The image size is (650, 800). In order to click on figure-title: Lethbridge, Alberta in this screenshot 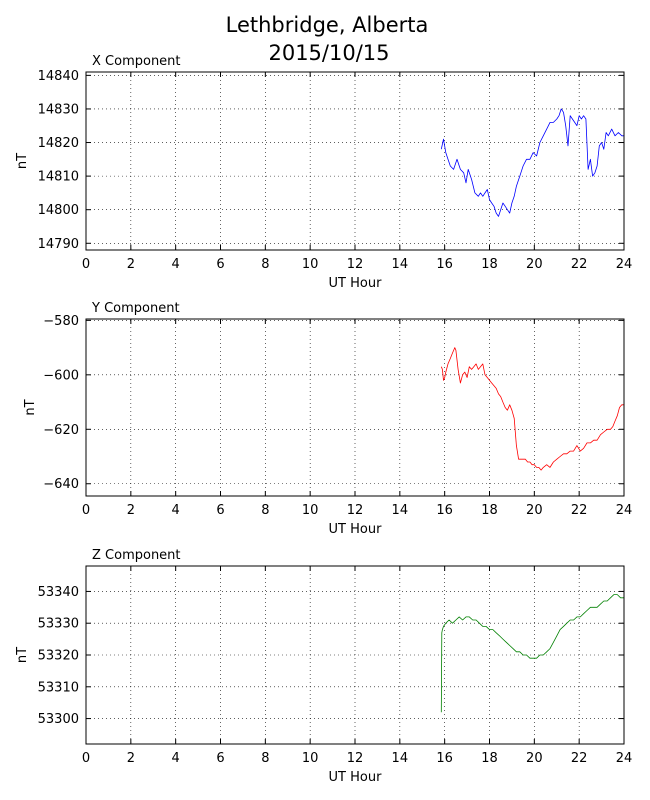, I will do `click(327, 25)`.